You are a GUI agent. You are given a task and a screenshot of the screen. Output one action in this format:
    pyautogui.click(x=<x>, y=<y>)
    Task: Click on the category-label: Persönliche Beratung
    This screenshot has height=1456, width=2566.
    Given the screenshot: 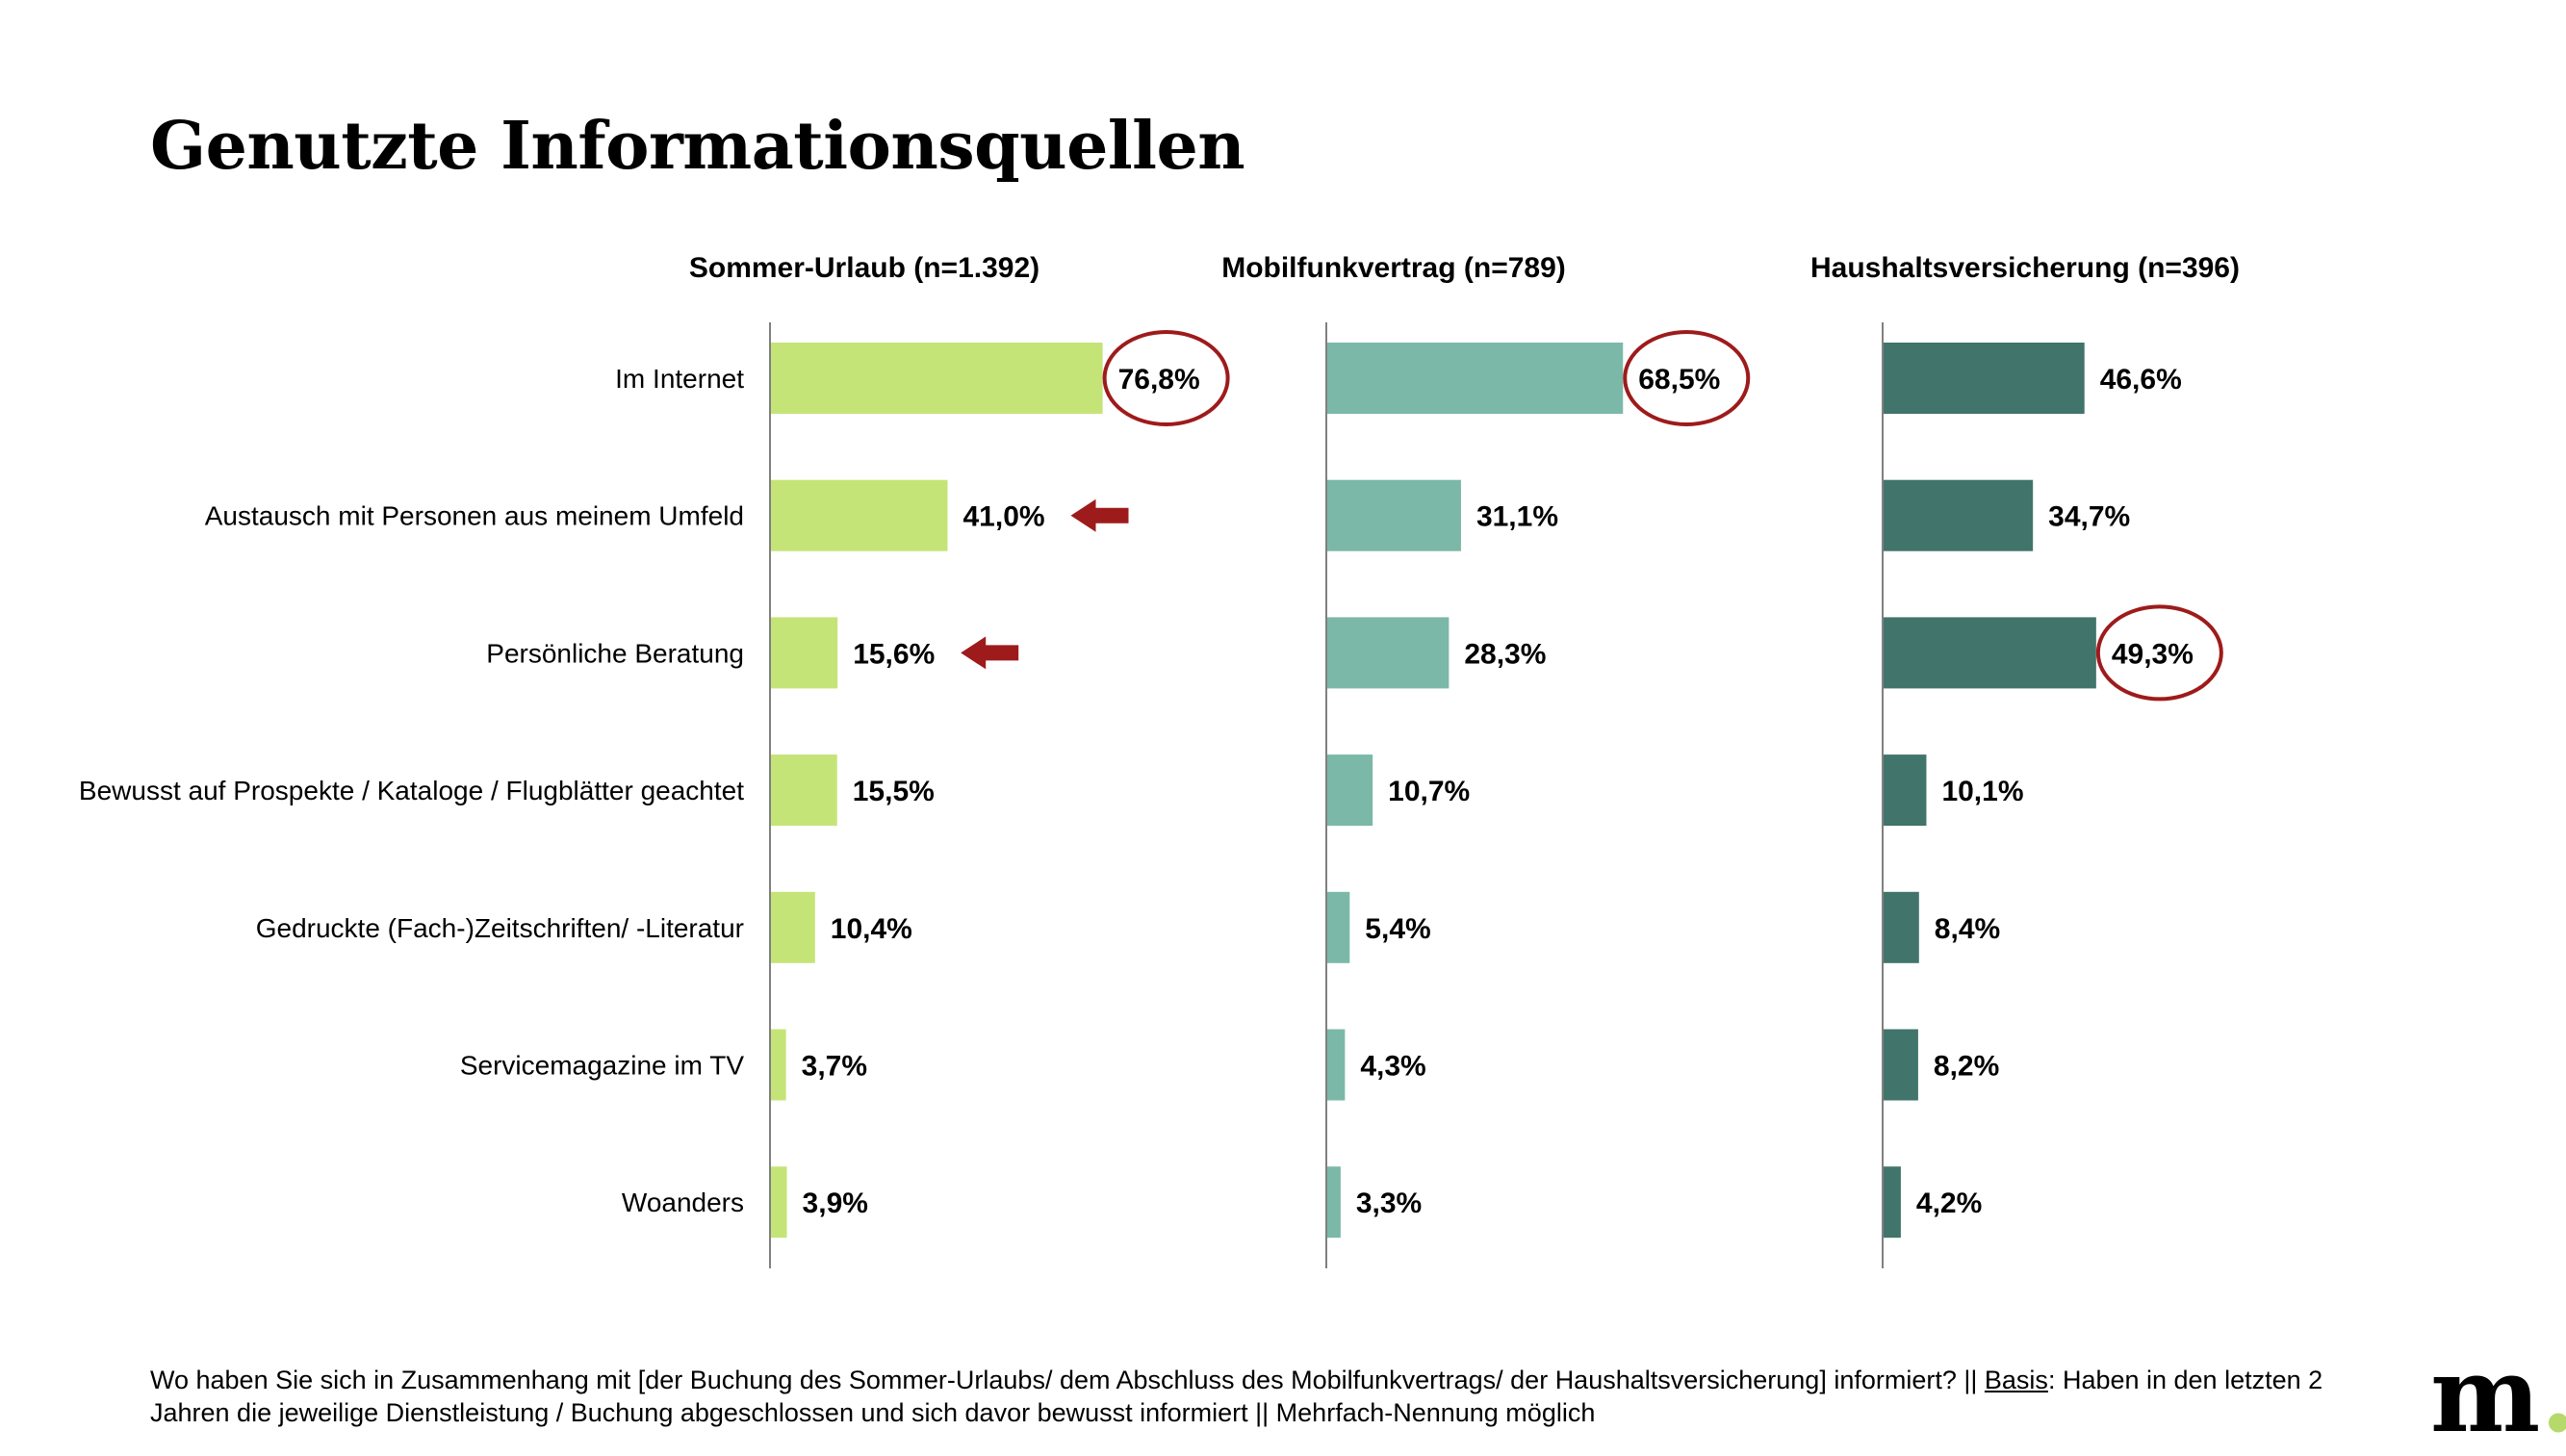 What is the action you would take?
    pyautogui.click(x=615, y=653)
    